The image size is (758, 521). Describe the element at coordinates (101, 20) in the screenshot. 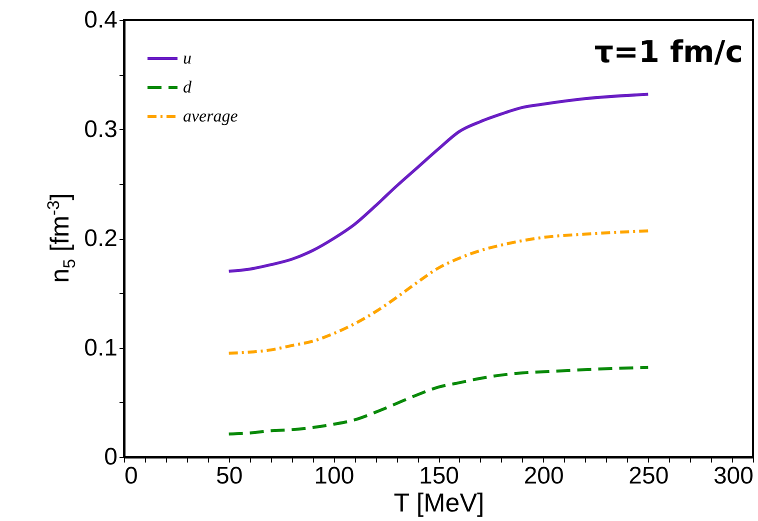

I see `y-tick-label: 0.4` at that location.